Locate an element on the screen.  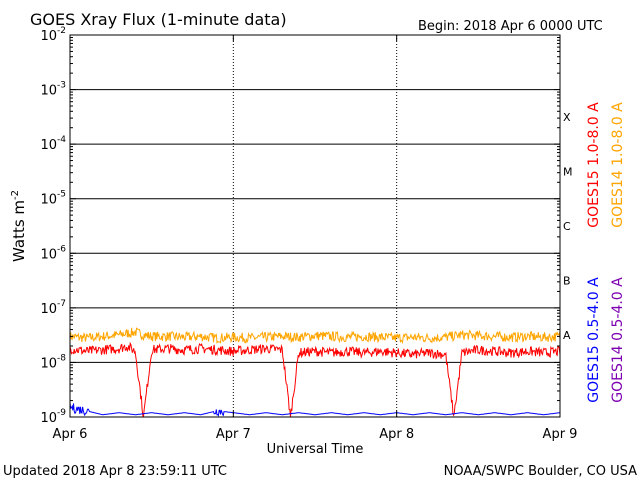
y-tick-label: 10⁻⁷ is located at coordinates (53, 308).